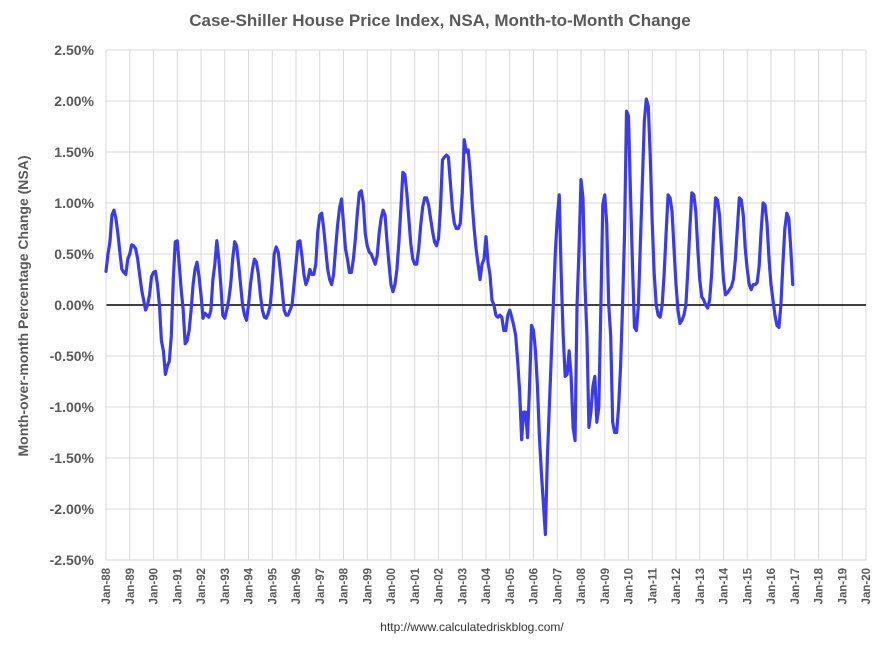 This screenshot has width=877, height=649. What do you see at coordinates (772, 586) in the screenshot?
I see `x-tick-label: Jan-16` at bounding box center [772, 586].